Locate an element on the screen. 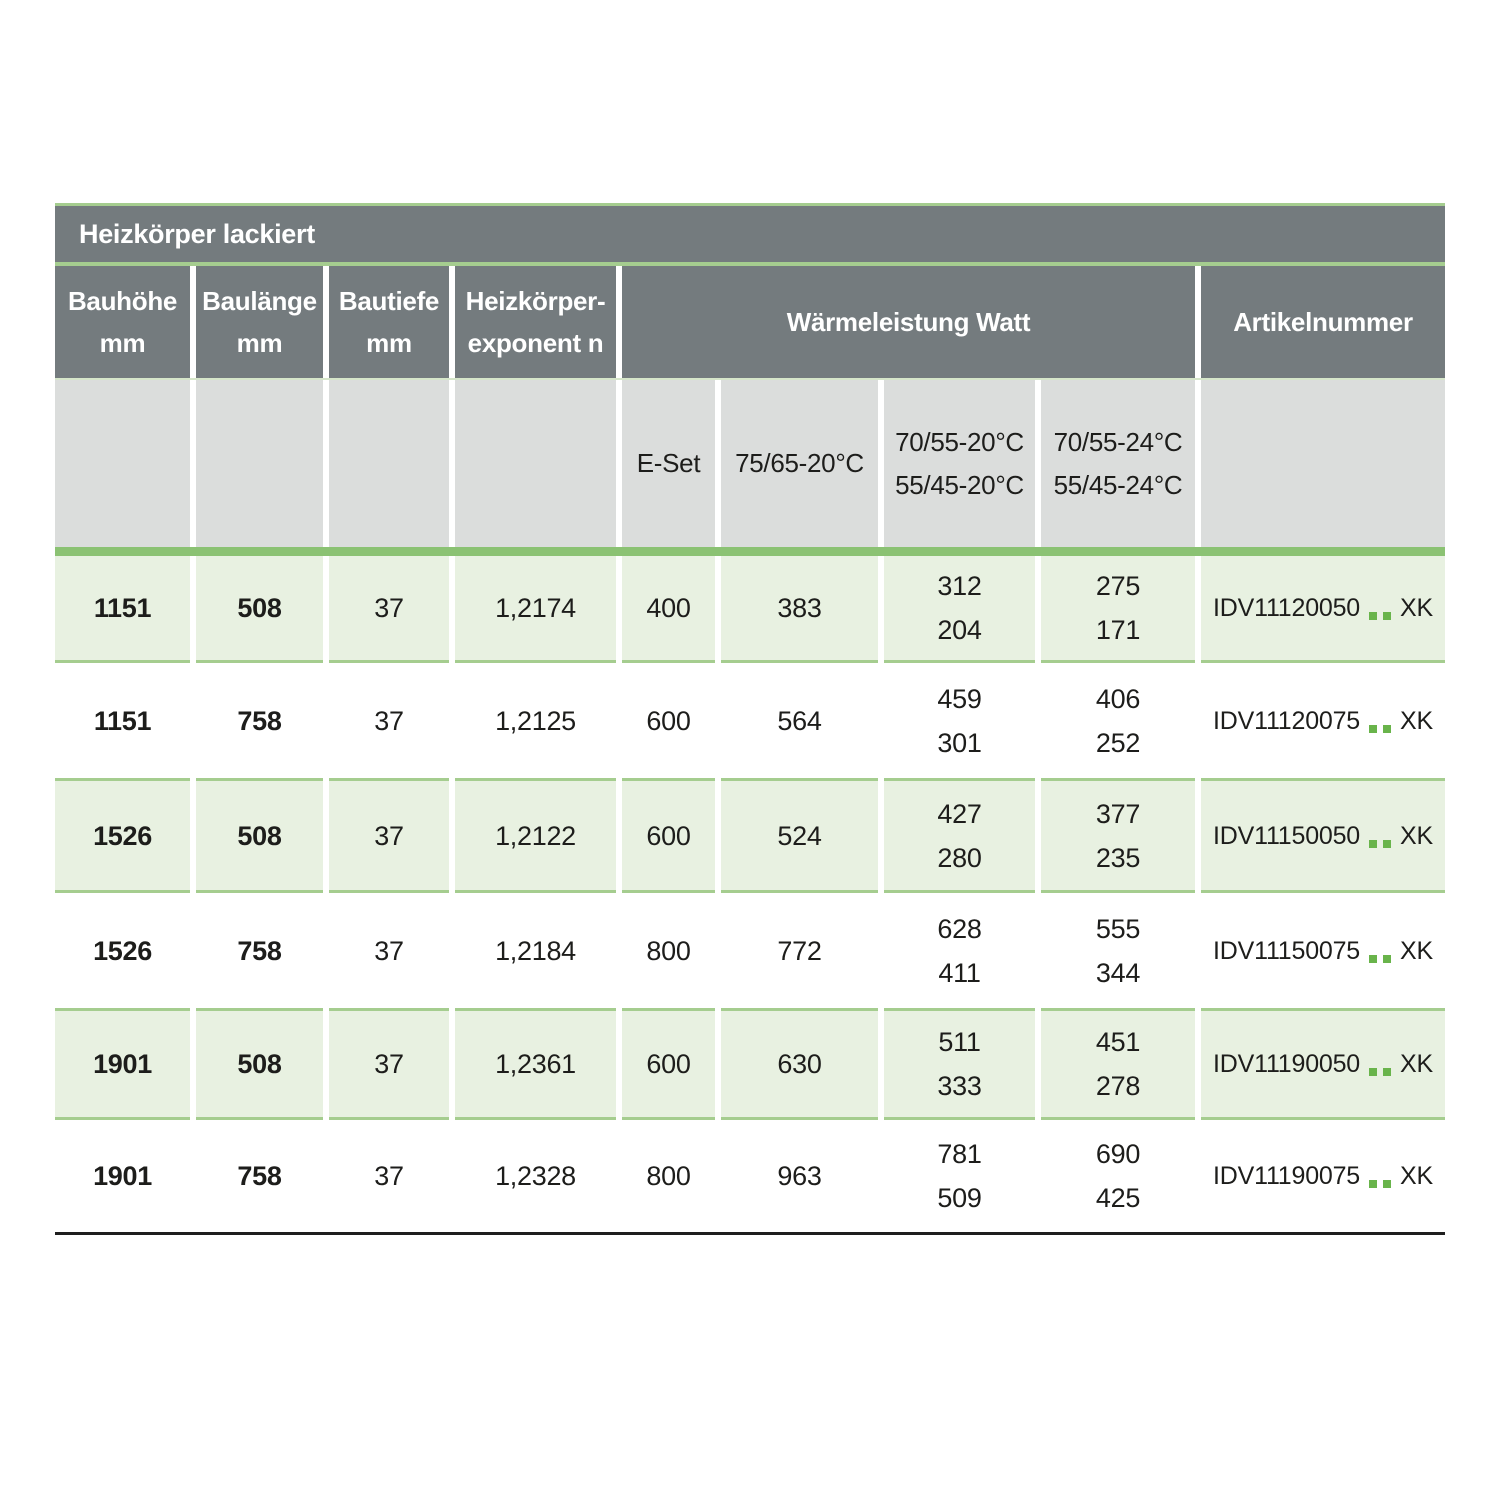 The image size is (1500, 1500). subheader-7055-24: 70/55-24°C 55/45-24°C is located at coordinates (1118, 463).